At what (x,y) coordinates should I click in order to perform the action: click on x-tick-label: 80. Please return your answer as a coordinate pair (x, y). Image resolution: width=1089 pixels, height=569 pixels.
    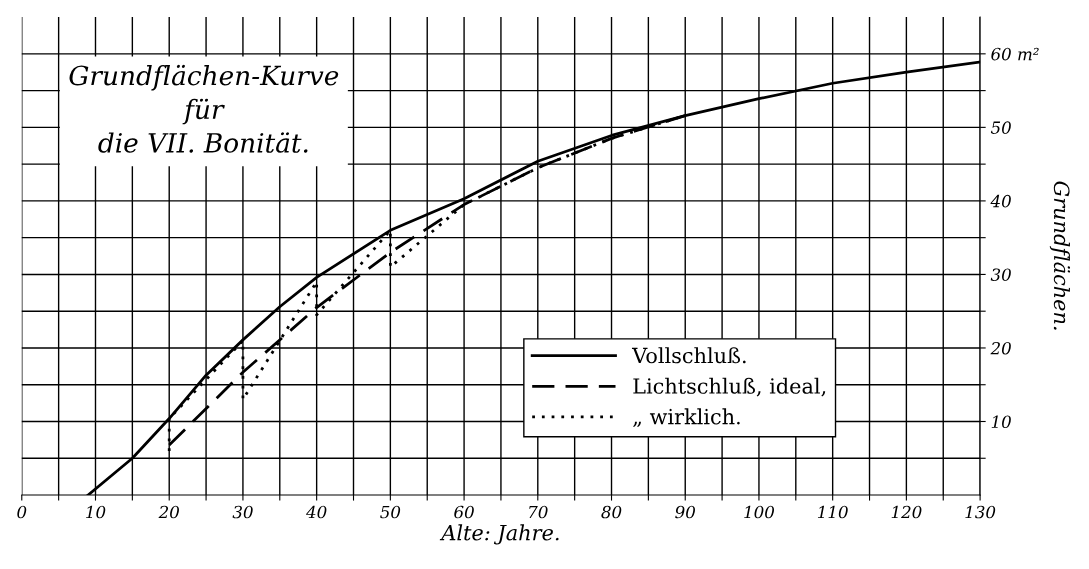
    Looking at the image, I should click on (611, 512).